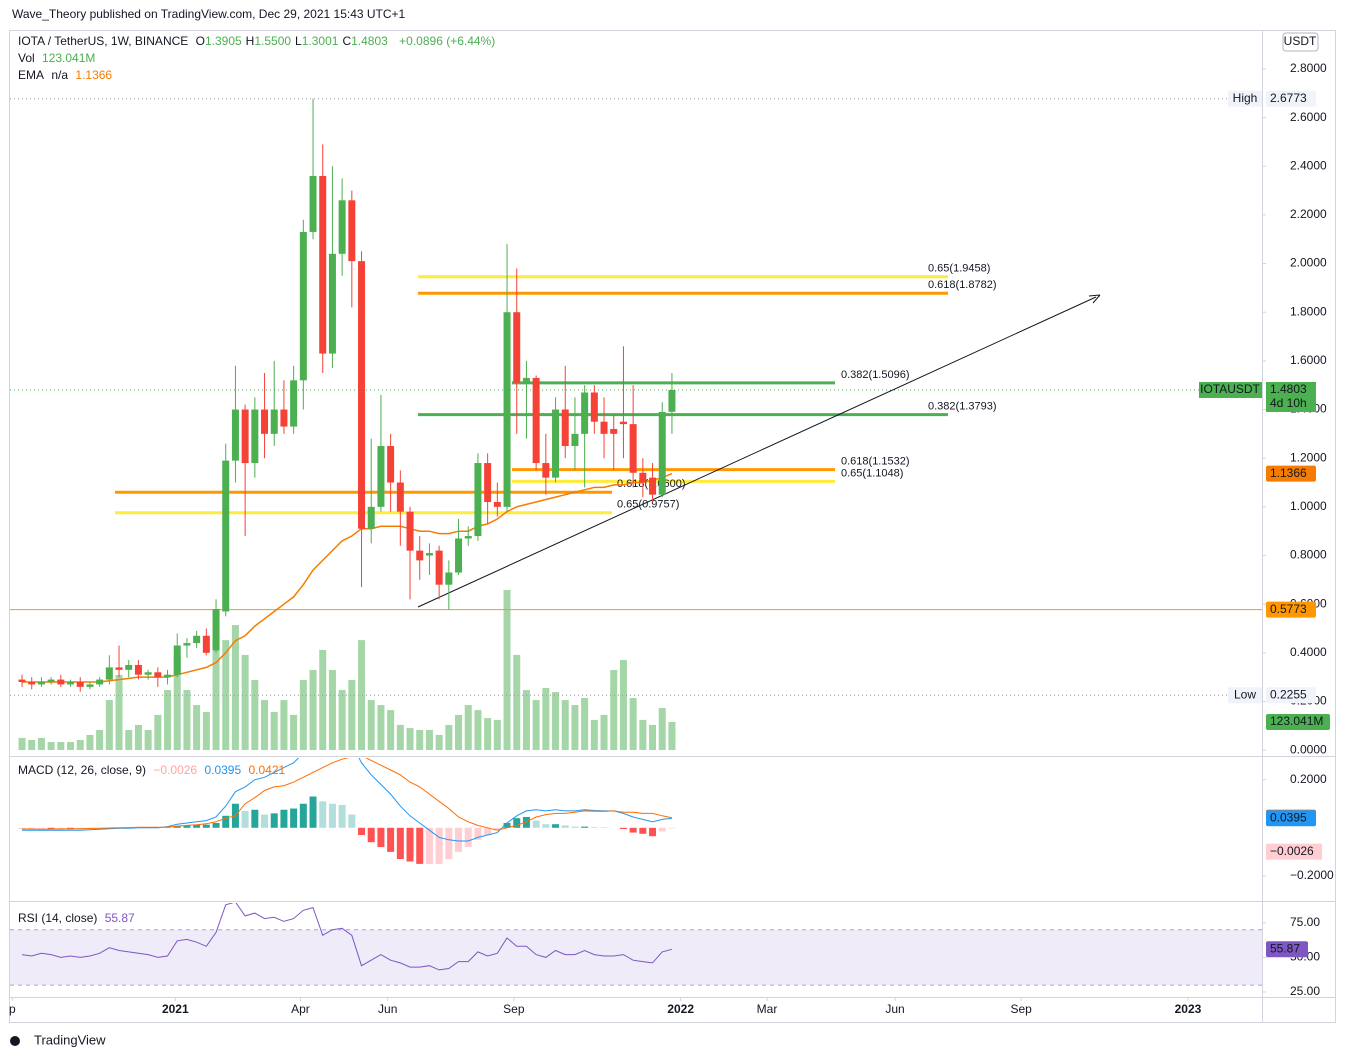 The height and width of the screenshot is (1059, 1346). Describe the element at coordinates (1305, 922) in the screenshot. I see `y-tick-label: 75.00` at that location.